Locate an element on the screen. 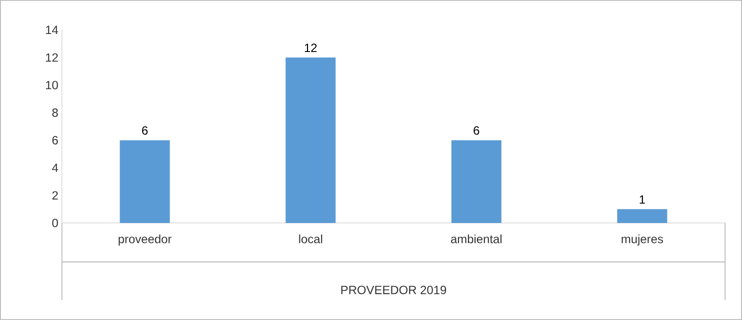  y-tick-label: 12 is located at coordinates (52, 57).